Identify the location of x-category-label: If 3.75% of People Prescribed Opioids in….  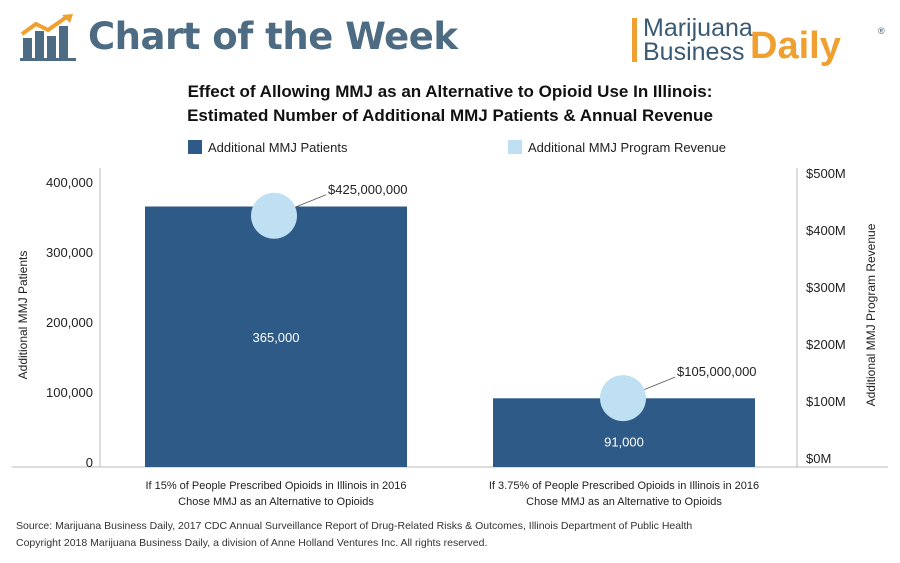
(624, 486).